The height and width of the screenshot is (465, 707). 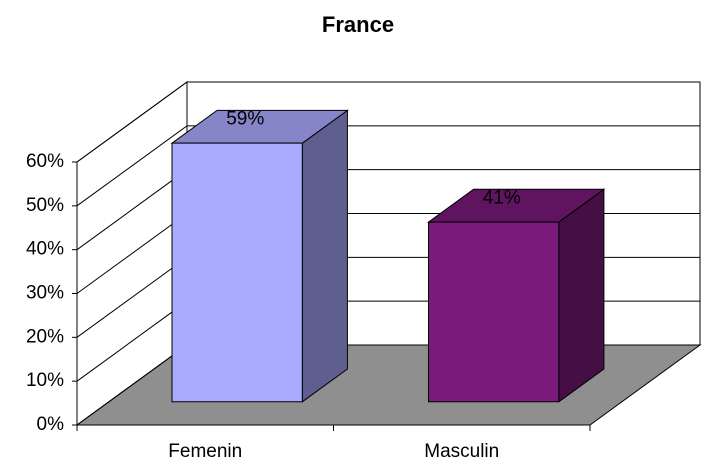 I want to click on chart-title: France, so click(x=358, y=24).